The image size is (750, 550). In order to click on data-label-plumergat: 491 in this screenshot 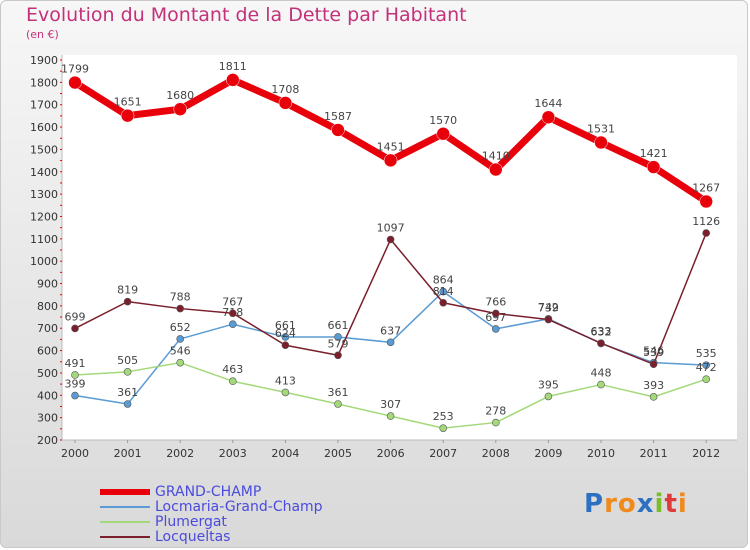, I will do `click(75, 363)`.